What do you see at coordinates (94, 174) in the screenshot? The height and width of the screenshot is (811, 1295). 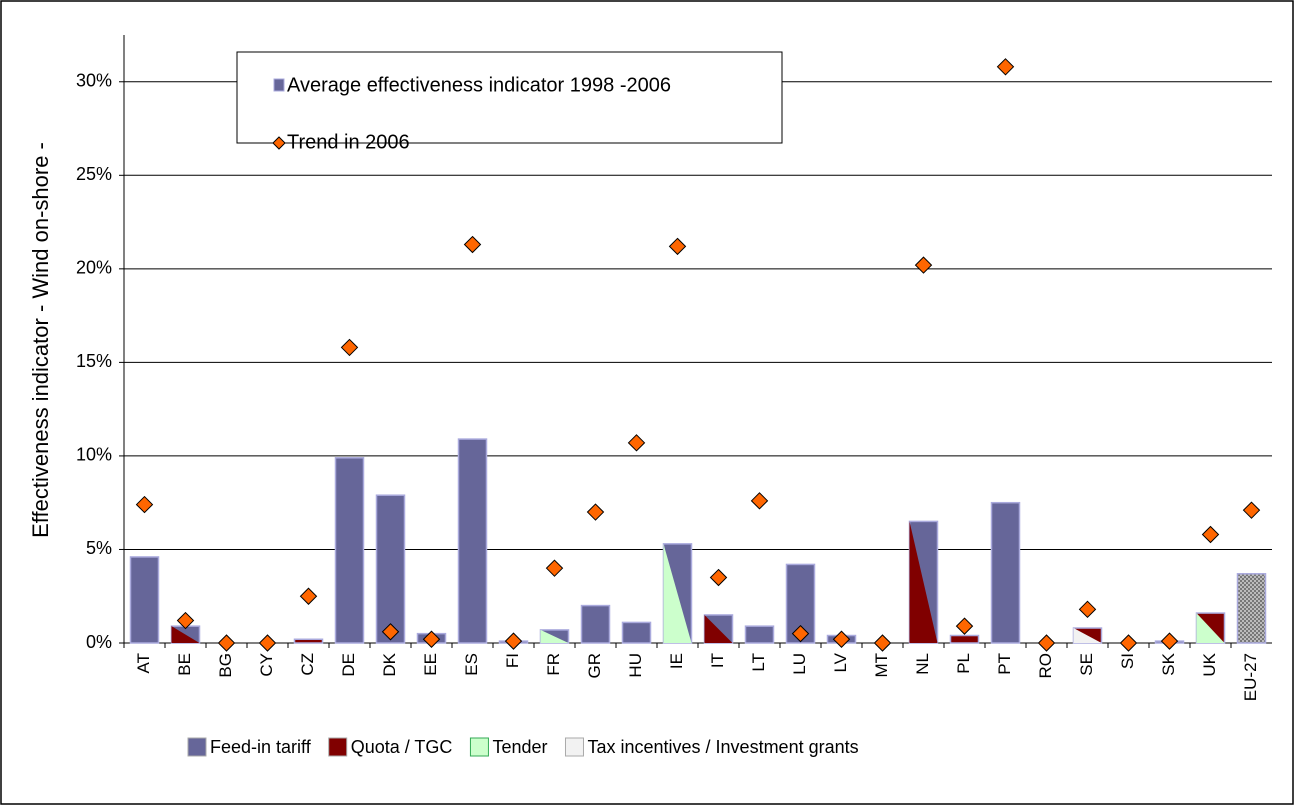 I see `y-tick-label: 25%` at bounding box center [94, 174].